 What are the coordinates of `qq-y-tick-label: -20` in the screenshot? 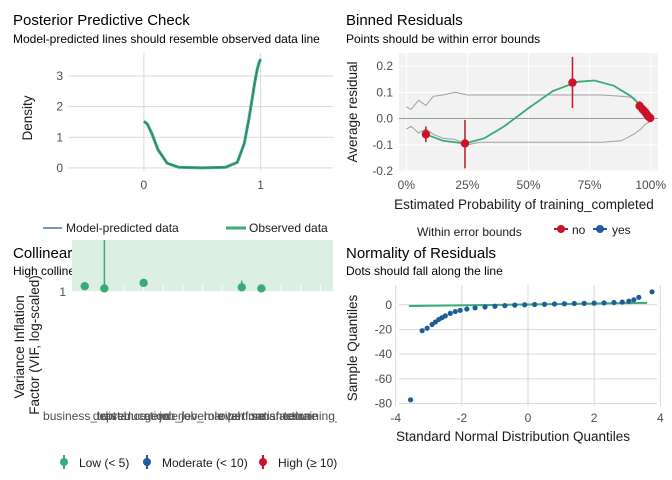 It's located at (384, 329).